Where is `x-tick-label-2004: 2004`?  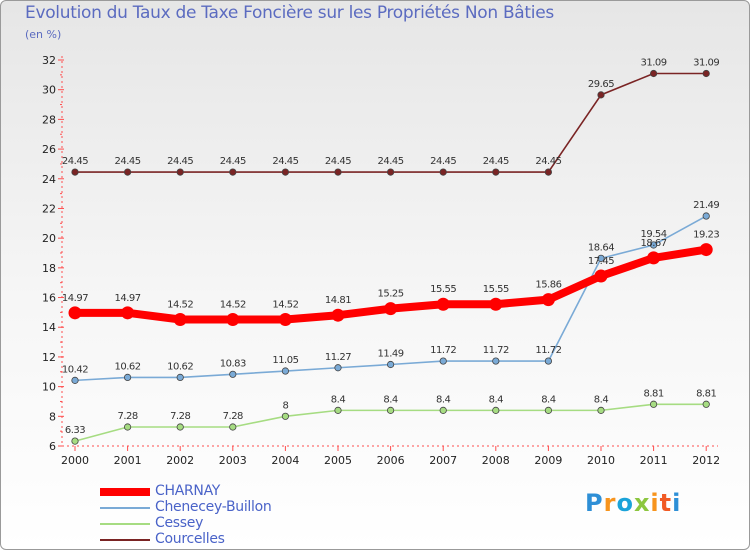
x-tick-label-2004: 2004 is located at coordinates (285, 460).